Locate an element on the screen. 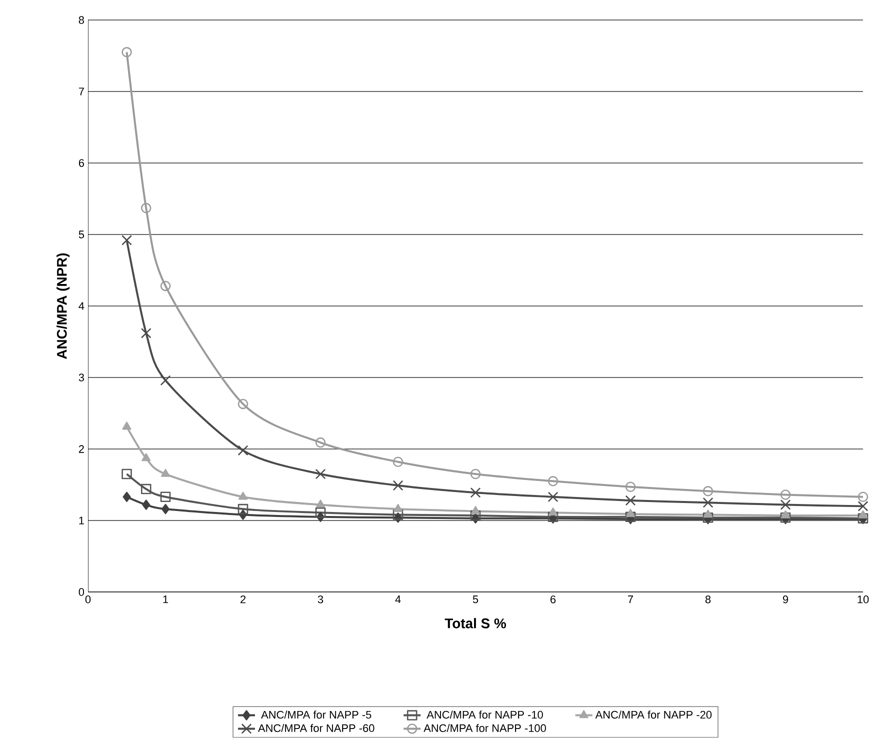 The image size is (883, 738). y-axis-title: ANC/MPA (NPR) is located at coordinates (63, 307).